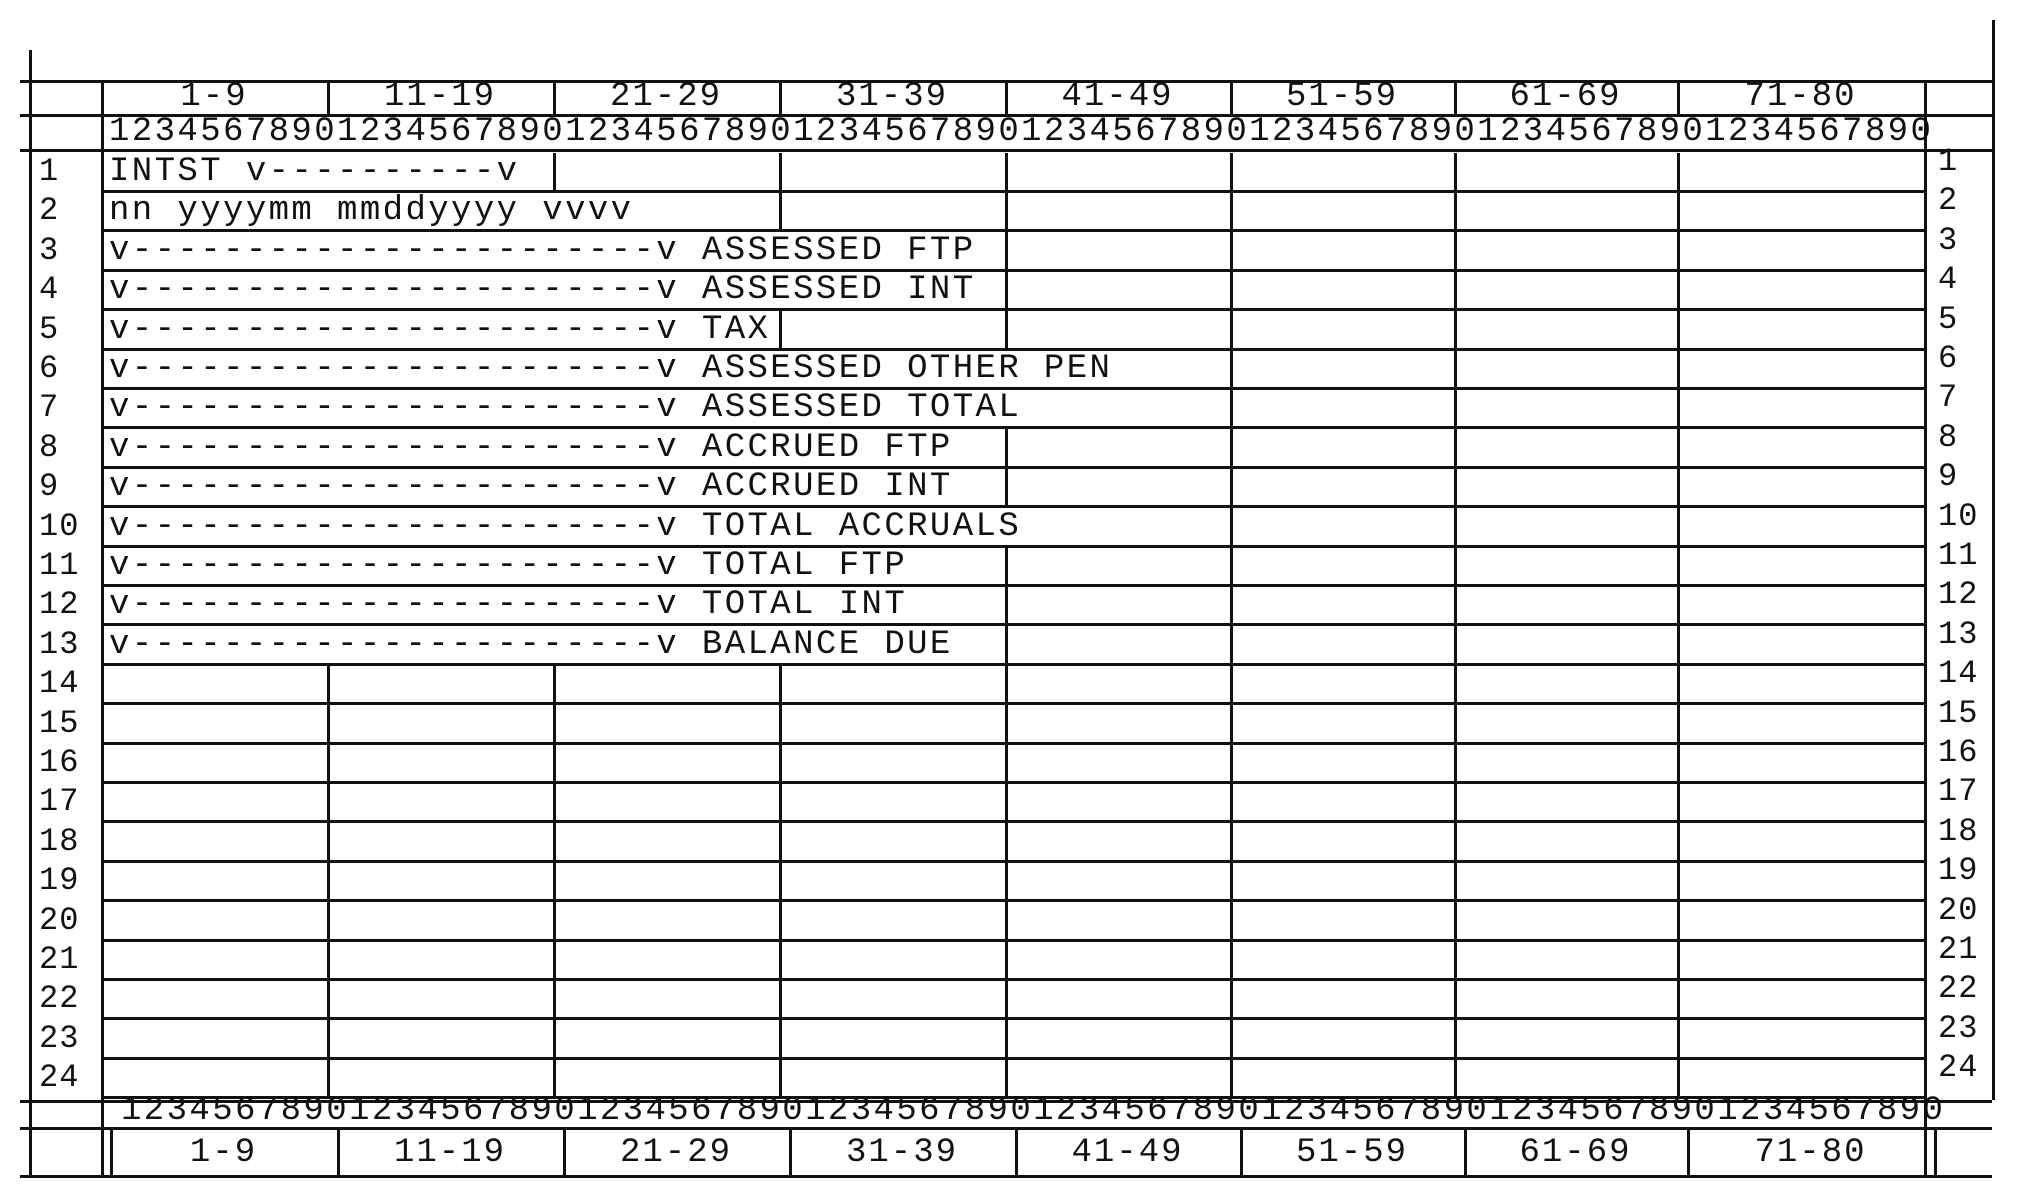  Describe the element at coordinates (1352, 1153) in the screenshot. I see `column-range-label-bottom: 51-59` at that location.